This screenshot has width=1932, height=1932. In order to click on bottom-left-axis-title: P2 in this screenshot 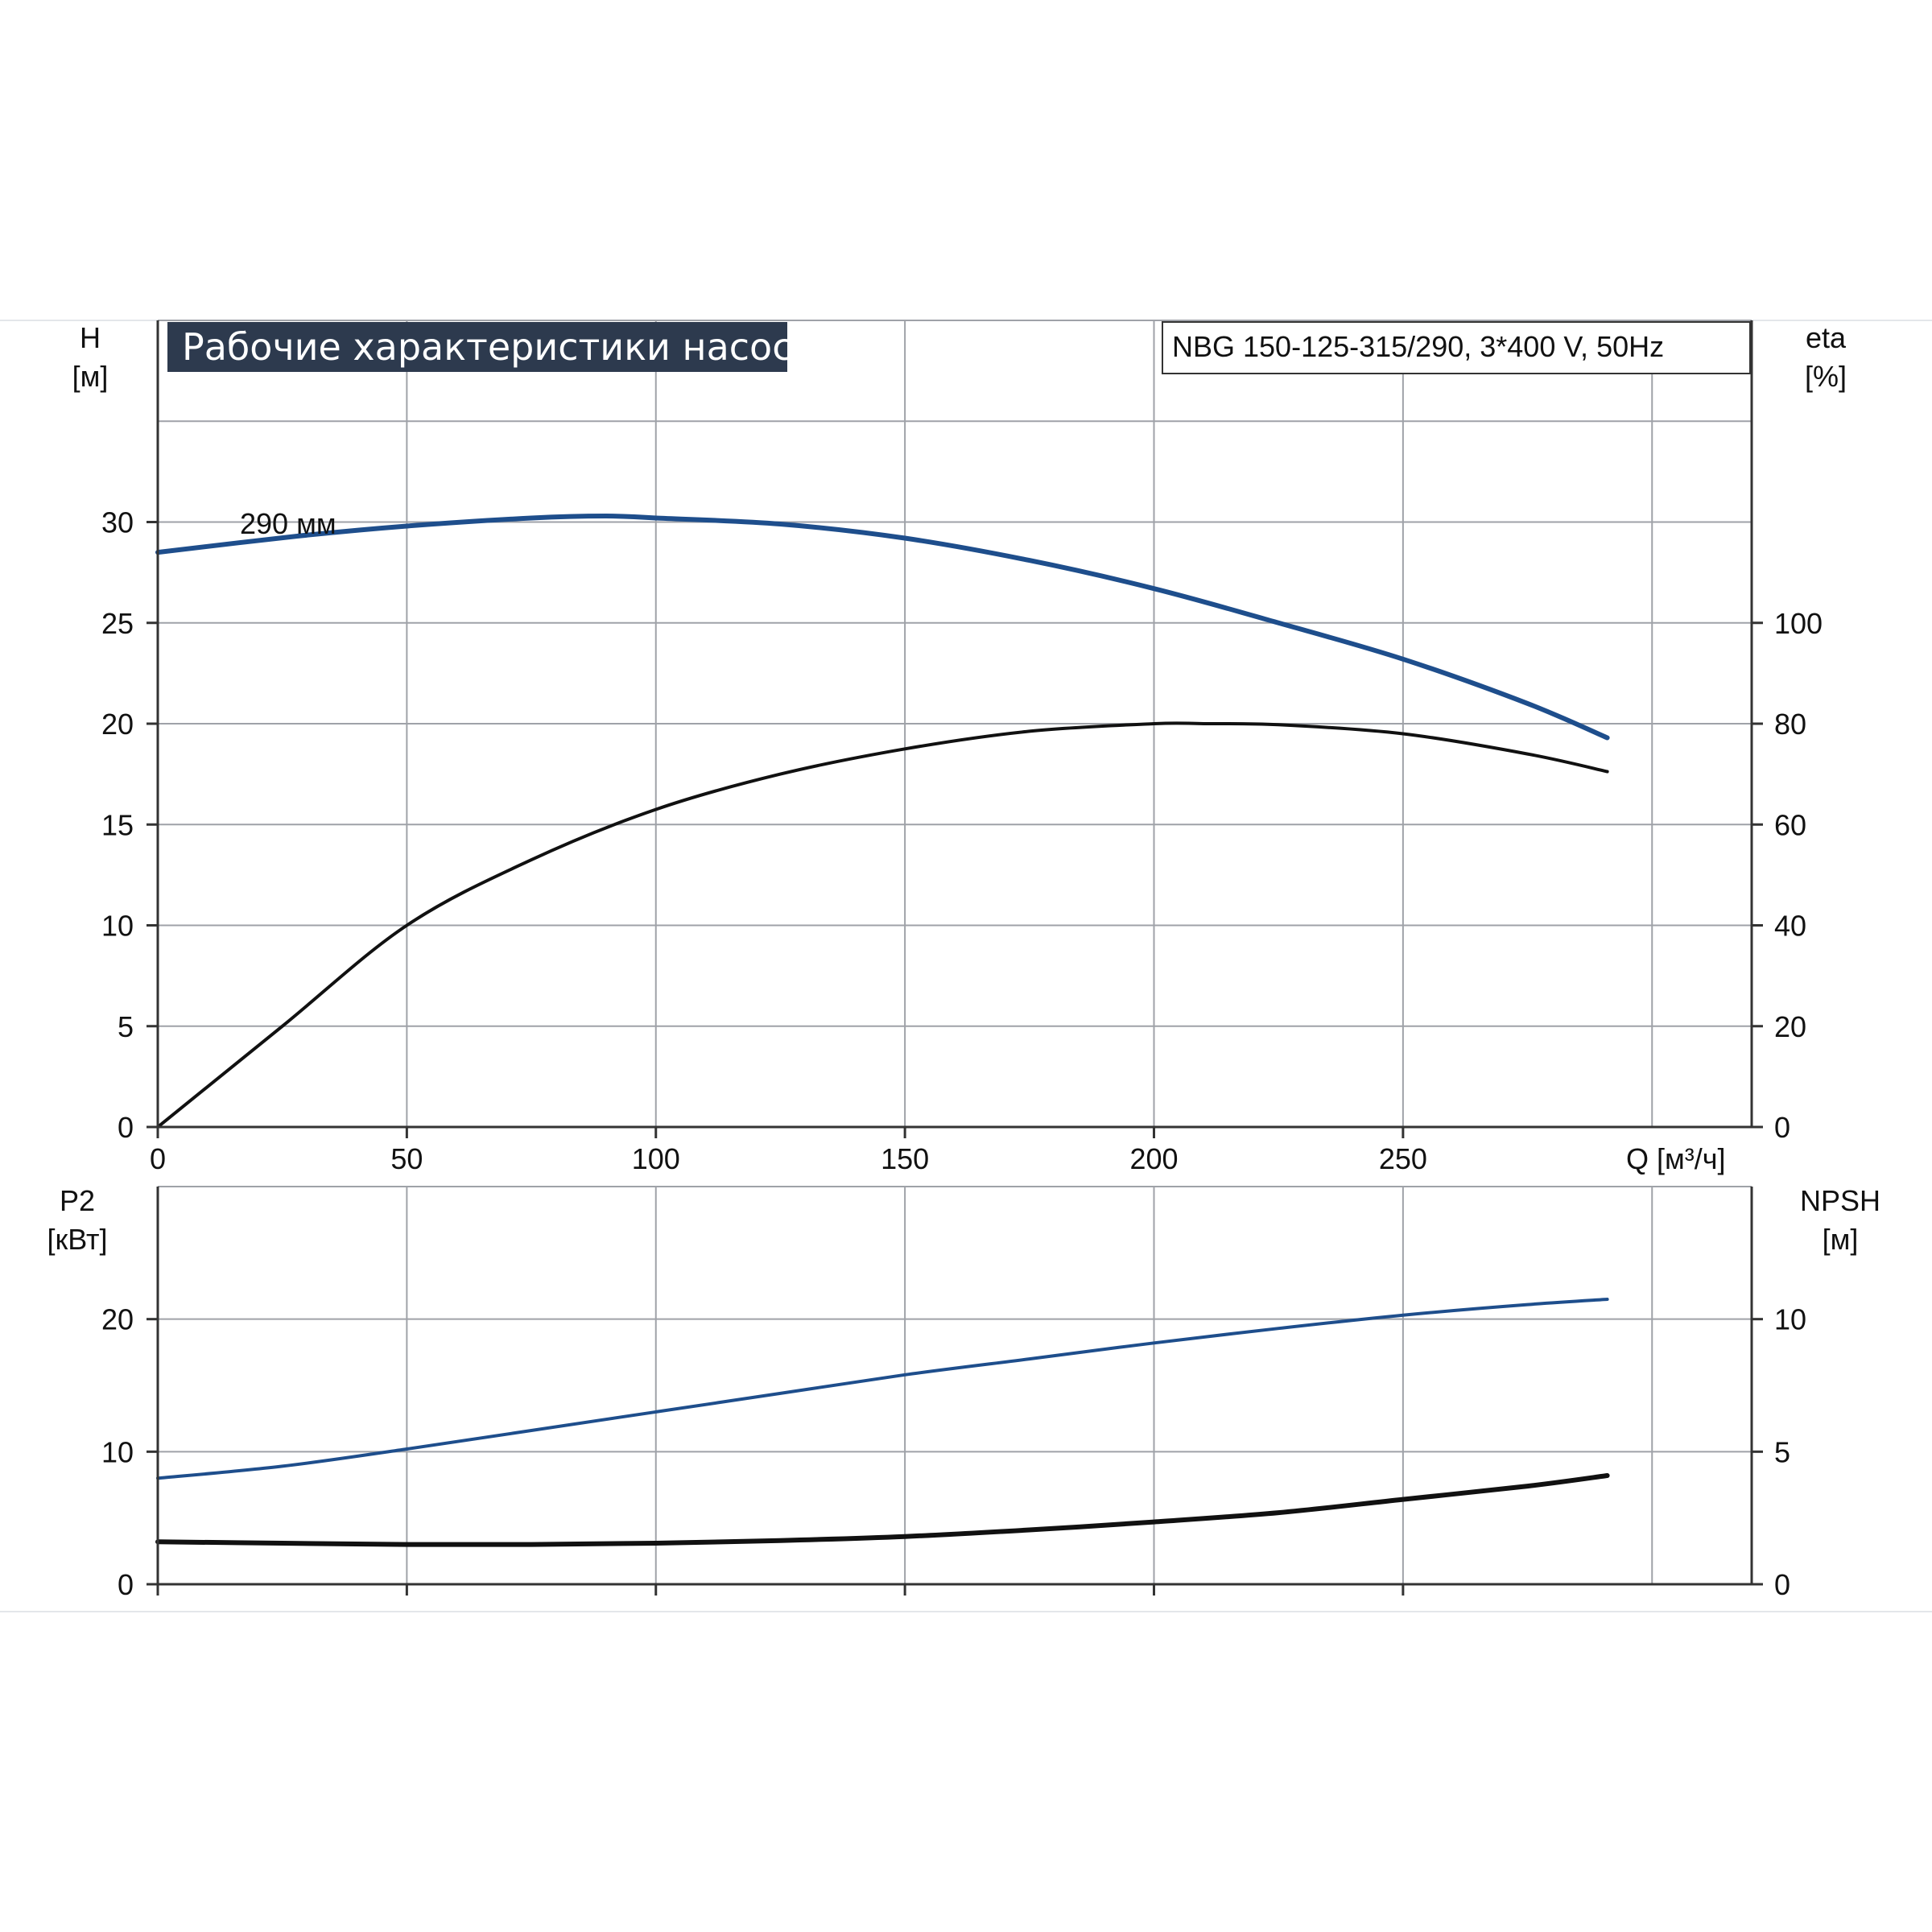, I will do `click(77, 1200)`.